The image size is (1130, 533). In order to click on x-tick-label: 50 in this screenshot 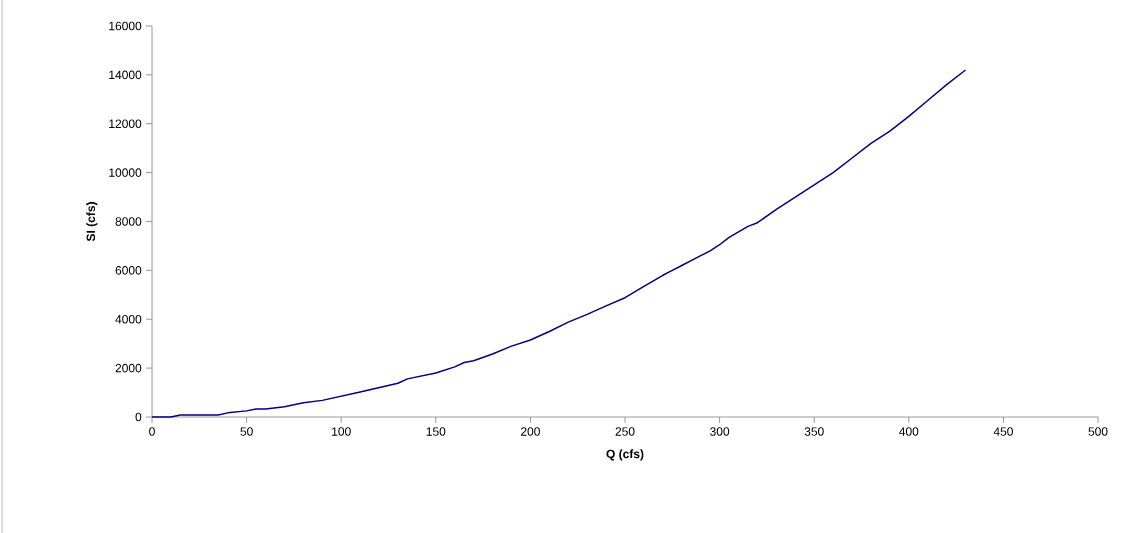, I will do `click(246, 431)`.